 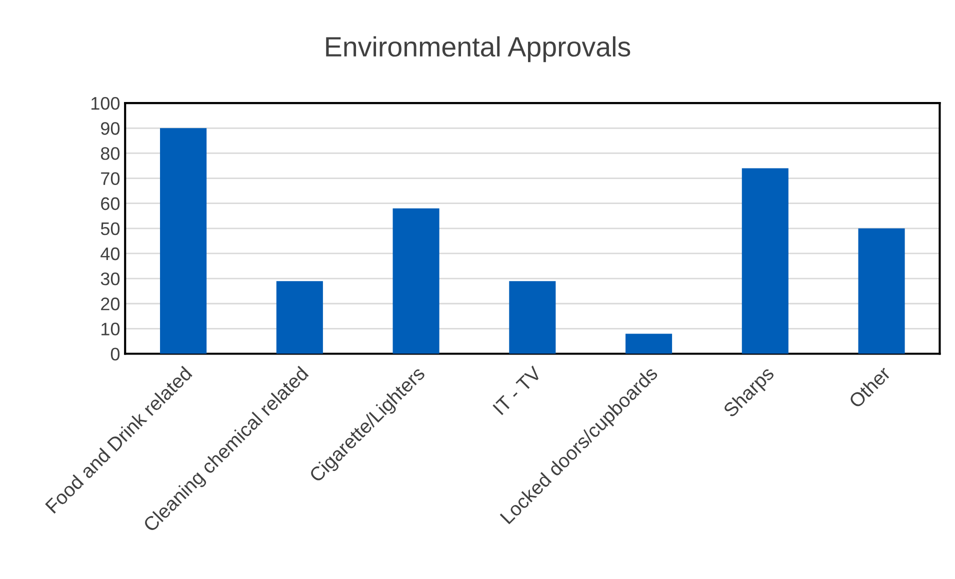 What do you see at coordinates (110, 153) in the screenshot?
I see `y-tick-label: 80` at bounding box center [110, 153].